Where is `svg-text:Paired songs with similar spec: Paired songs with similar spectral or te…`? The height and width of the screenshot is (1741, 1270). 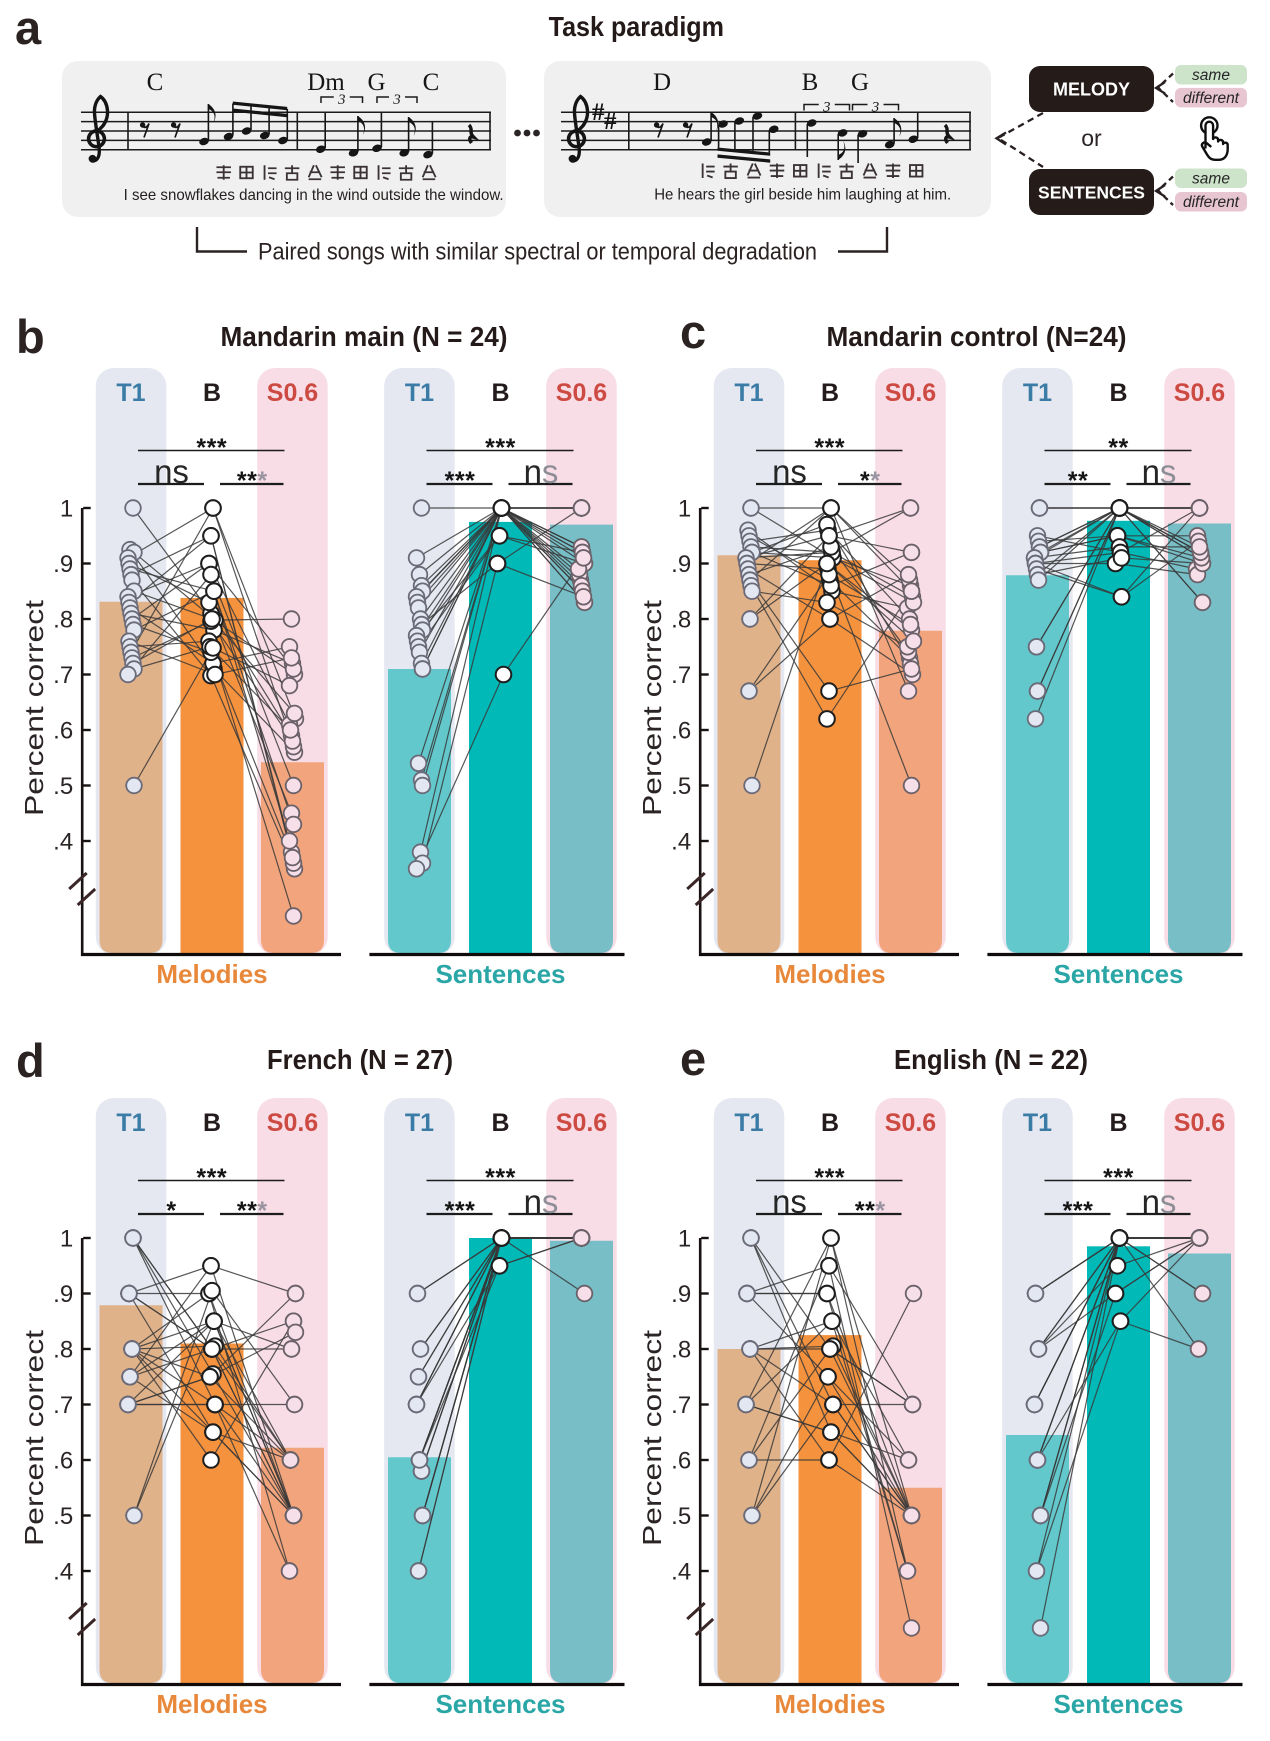
svg-text:Paired songs with similar spec: Paired songs with similar spectral or te… is located at coordinates (537, 252).